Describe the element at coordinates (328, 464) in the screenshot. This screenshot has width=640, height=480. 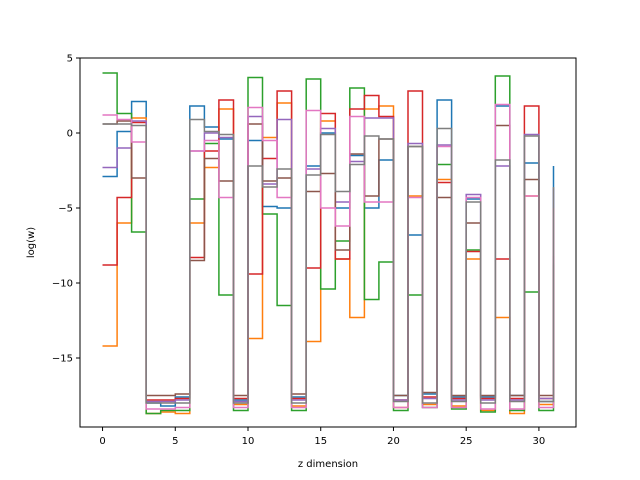
I see `x-axis-label: z dimension` at that location.